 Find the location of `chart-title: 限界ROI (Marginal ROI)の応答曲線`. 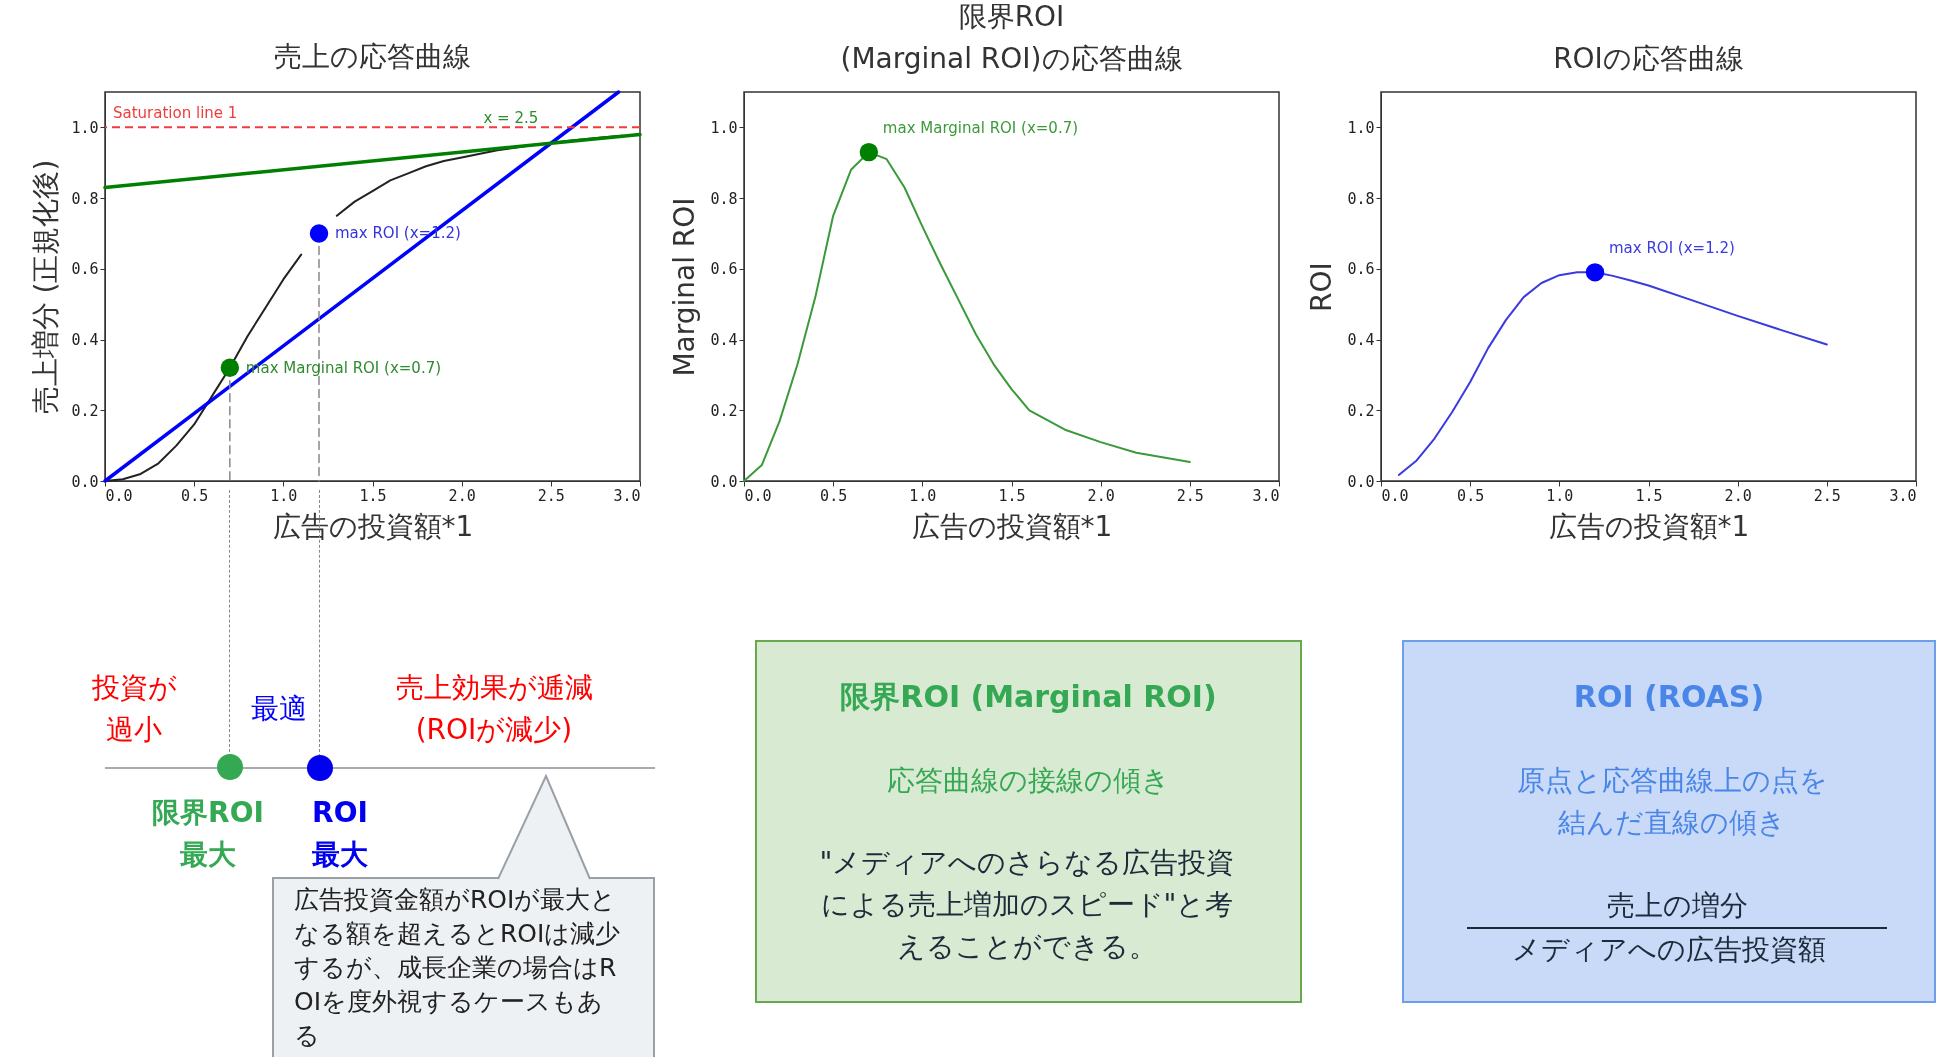

chart-title: 限界ROI (Marginal ROI)の応答曲線 is located at coordinates (1011, 37).